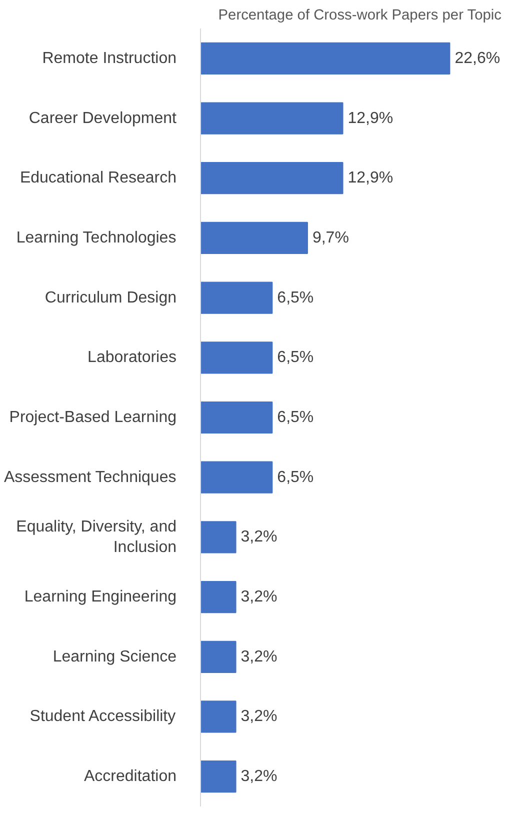  What do you see at coordinates (90, 477) in the screenshot?
I see `y-tick-label: Assessment Techniques` at bounding box center [90, 477].